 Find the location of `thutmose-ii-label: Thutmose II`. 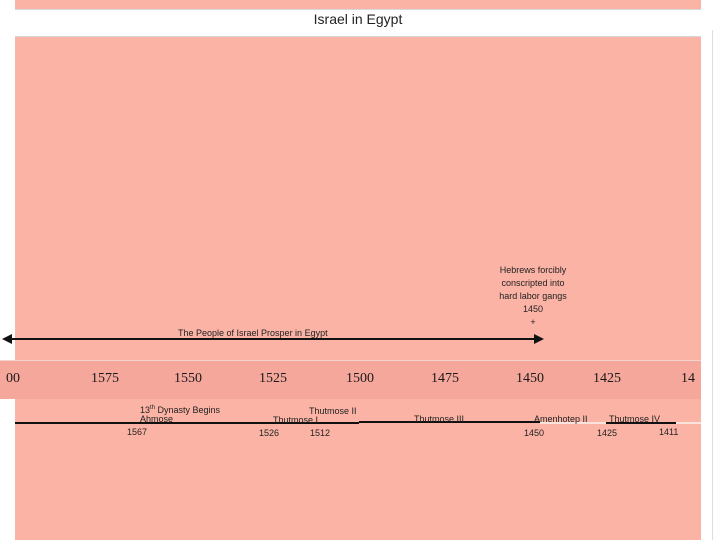

thutmose-ii-label: Thutmose II is located at coordinates (333, 411).